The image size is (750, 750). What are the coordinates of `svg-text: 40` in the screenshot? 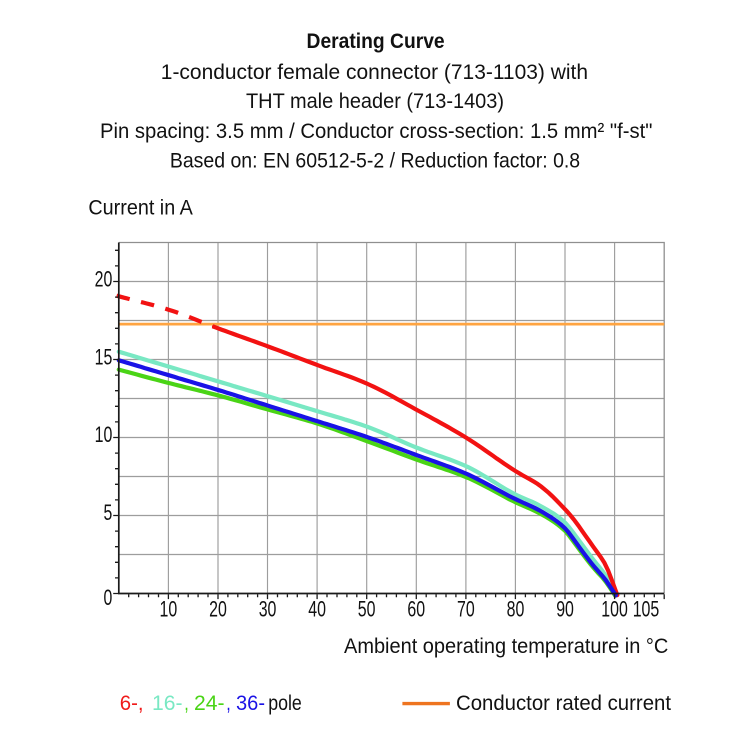 It's located at (317, 609).